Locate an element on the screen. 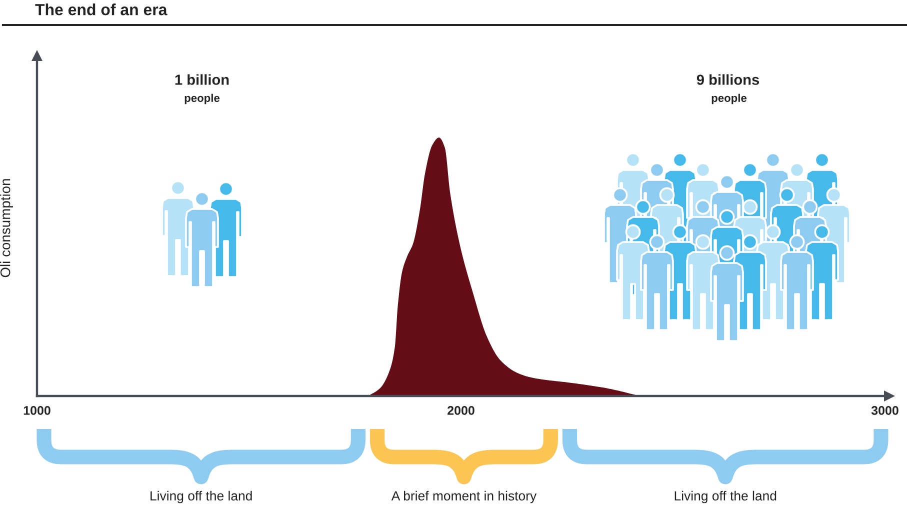 Image resolution: width=907 pixels, height=509 pixels. x-tick-label: 2000 is located at coordinates (461, 410).